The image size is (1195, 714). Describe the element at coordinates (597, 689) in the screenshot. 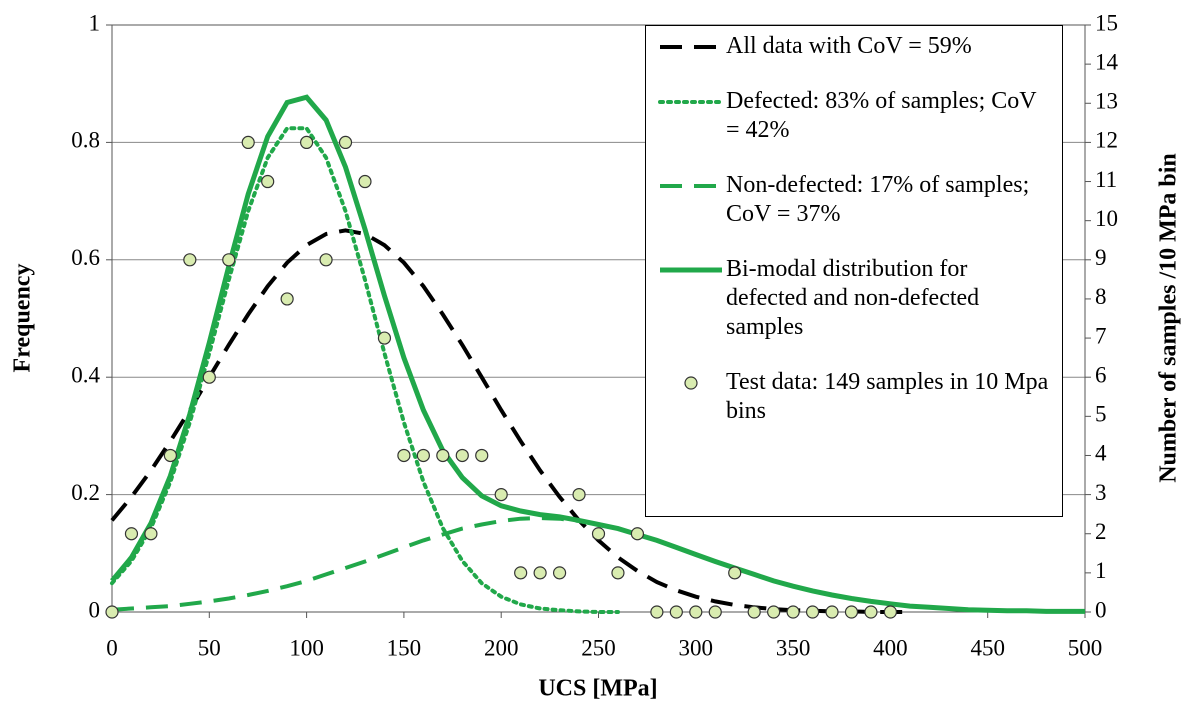

I see `x-axis-title: UCS [MPa]` at that location.